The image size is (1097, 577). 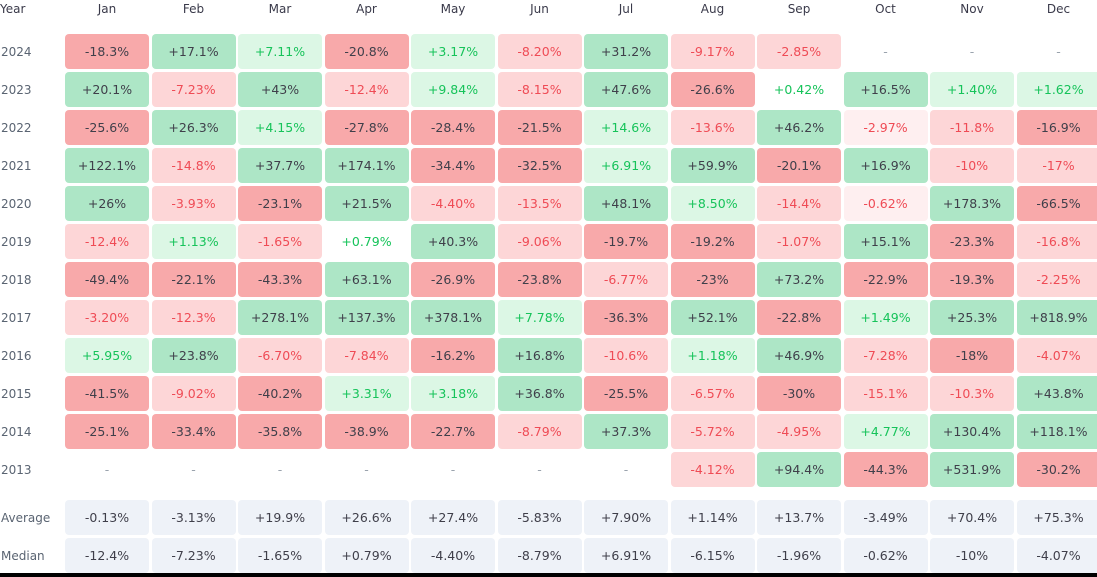 I want to click on return-cell: +59.9%, so click(x=712, y=165).